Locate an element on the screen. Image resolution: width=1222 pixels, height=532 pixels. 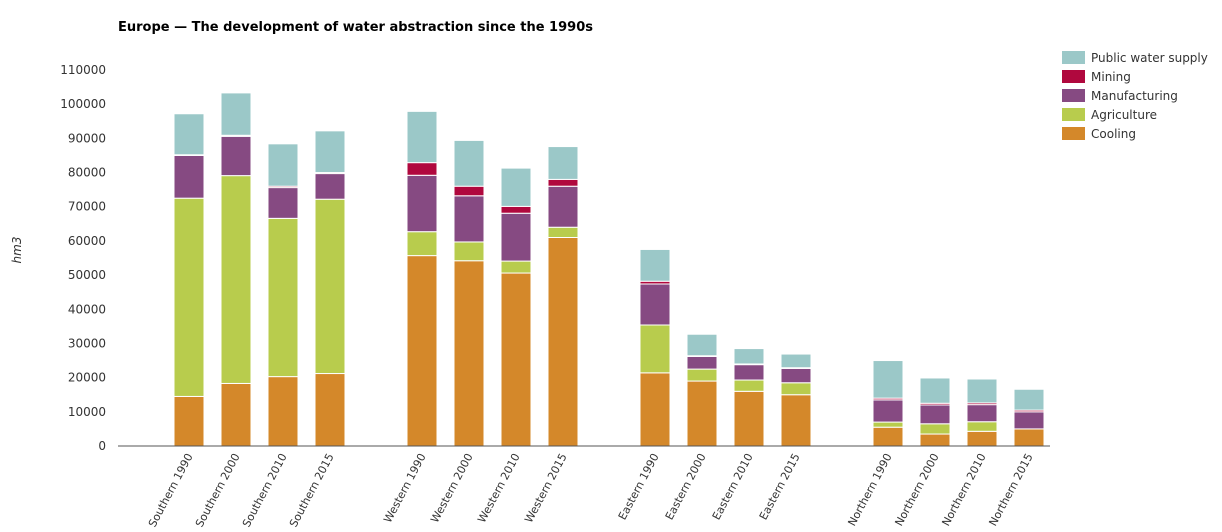
x-tick-label: Western 1990 is located at coordinates (404, 488).